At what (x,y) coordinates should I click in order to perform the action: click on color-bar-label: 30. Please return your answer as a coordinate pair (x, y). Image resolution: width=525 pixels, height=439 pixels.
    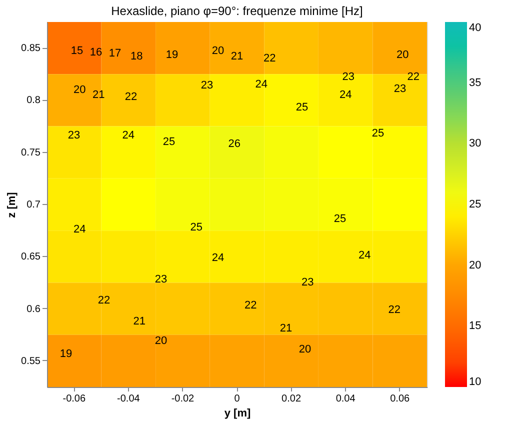
    Looking at the image, I should click on (475, 144).